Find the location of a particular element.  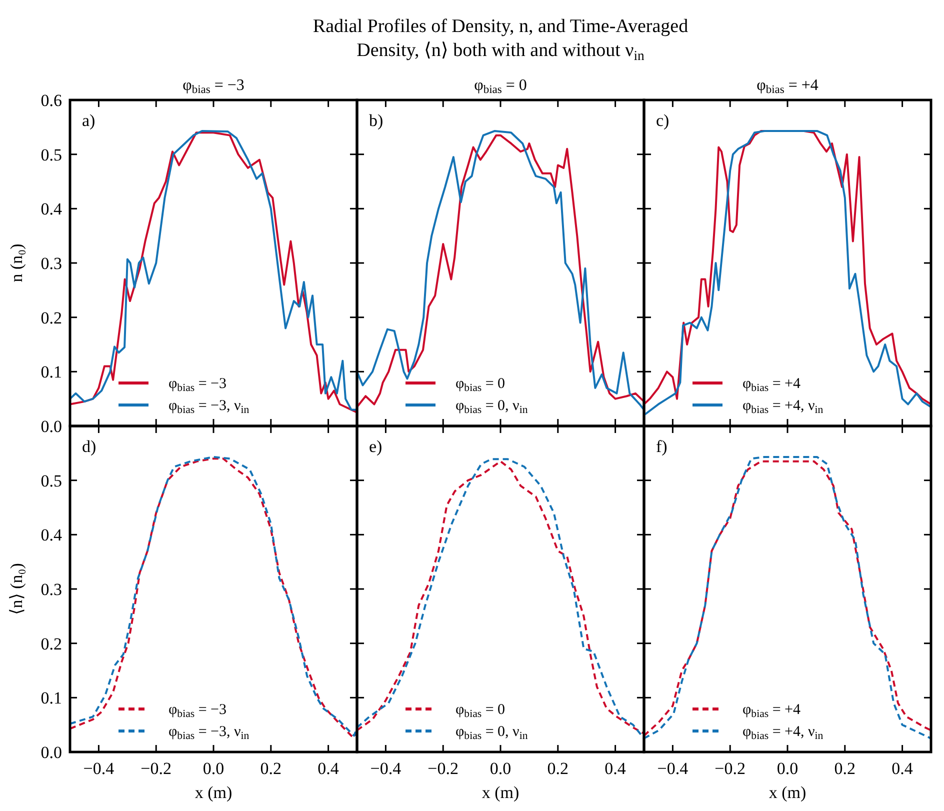

chart-title: φ$_{bias}$ = 0 is located at coordinates (500, 86).